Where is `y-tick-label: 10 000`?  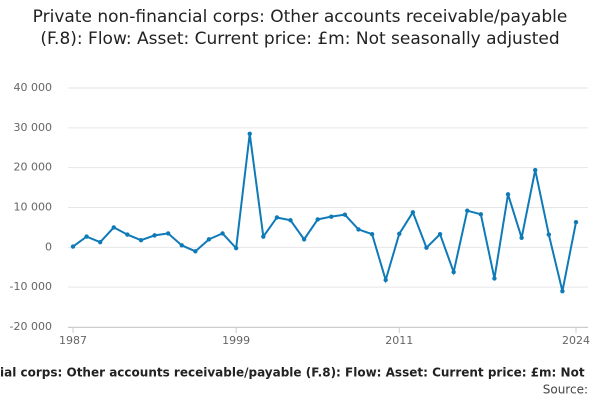
y-tick-label: 10 000 is located at coordinates (33, 207).